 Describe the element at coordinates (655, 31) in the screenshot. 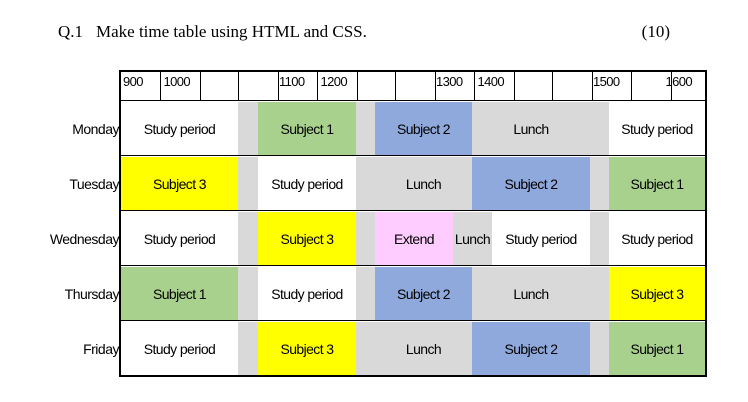

I see `question-marks: (10)` at that location.